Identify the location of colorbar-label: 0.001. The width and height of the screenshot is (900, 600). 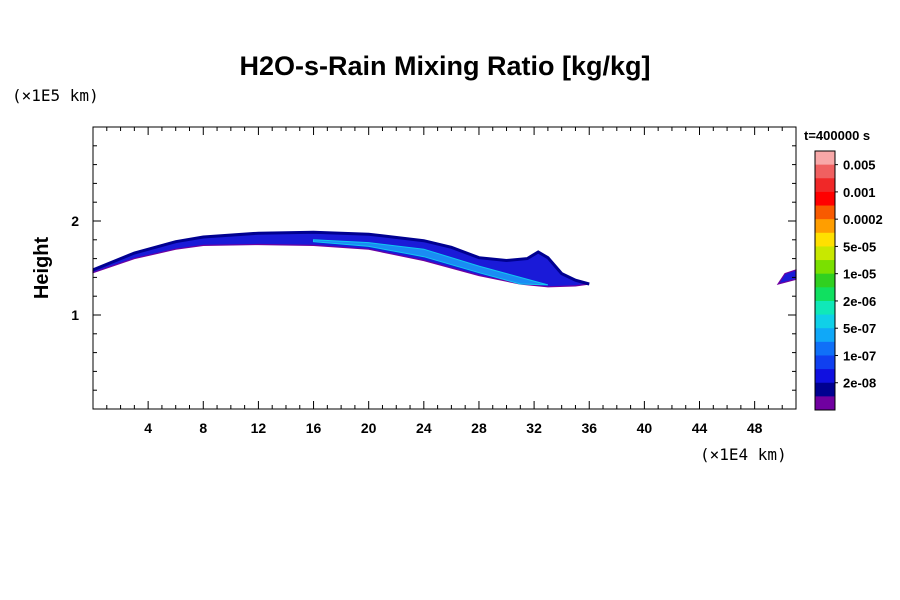
(859, 192).